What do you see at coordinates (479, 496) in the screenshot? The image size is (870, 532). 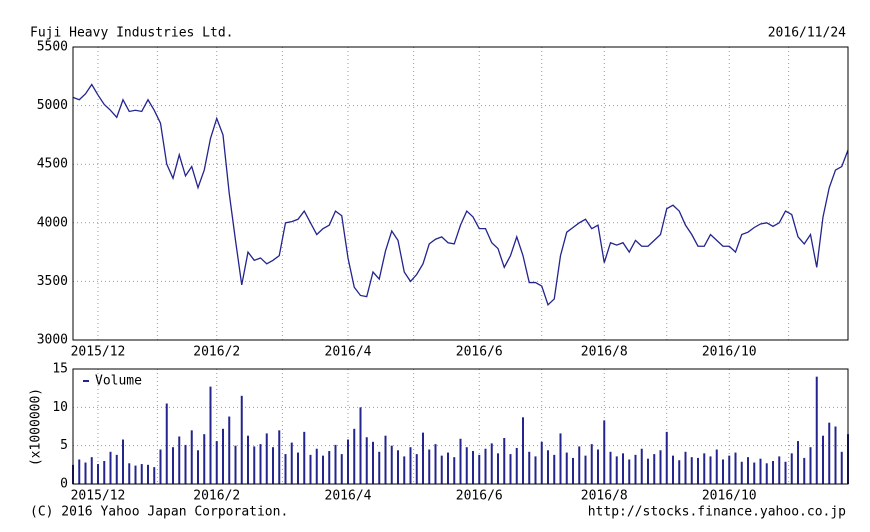 I see `x-tick-label: 2016/6` at bounding box center [479, 496].